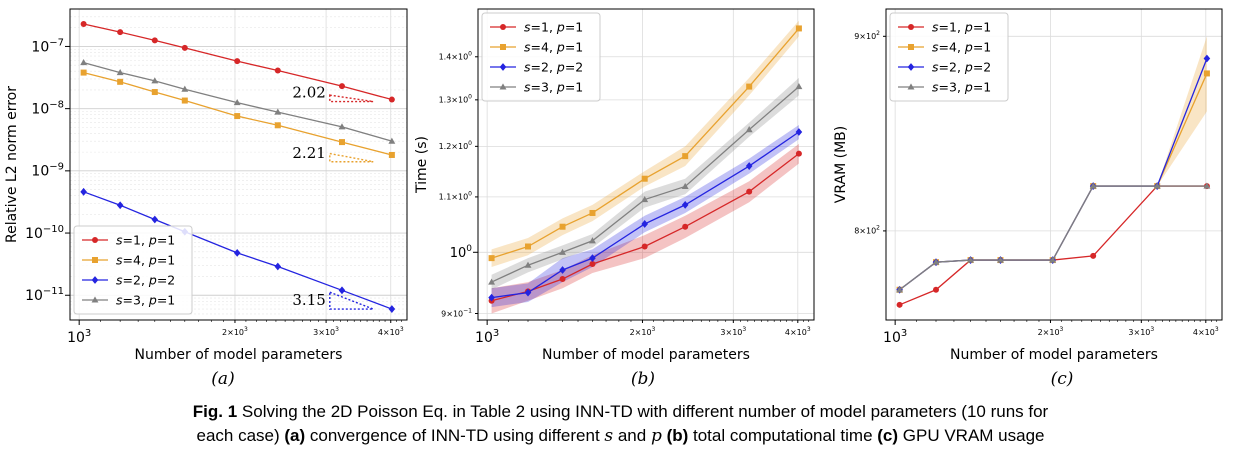 The width and height of the screenshot is (1241, 456). Describe the element at coordinates (895, 337) in the screenshot. I see `x-tick-label: 103` at that location.